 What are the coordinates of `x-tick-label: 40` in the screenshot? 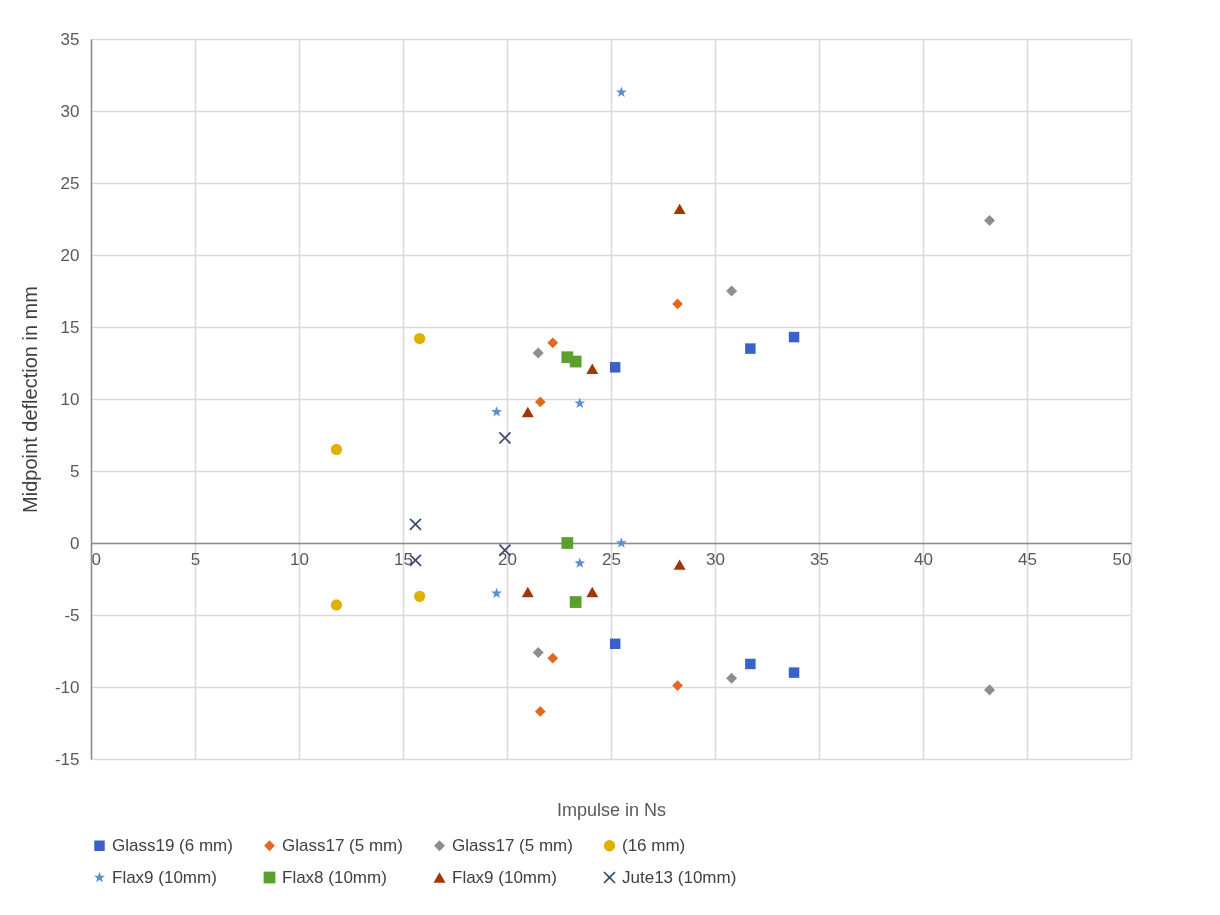 It's located at (923, 559).